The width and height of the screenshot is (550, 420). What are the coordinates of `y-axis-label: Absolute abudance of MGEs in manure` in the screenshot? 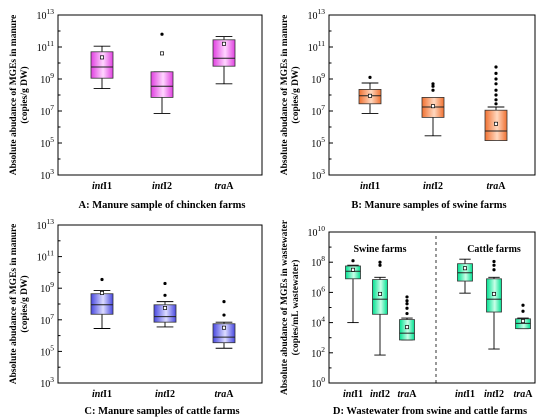 It's located at (14, 304).